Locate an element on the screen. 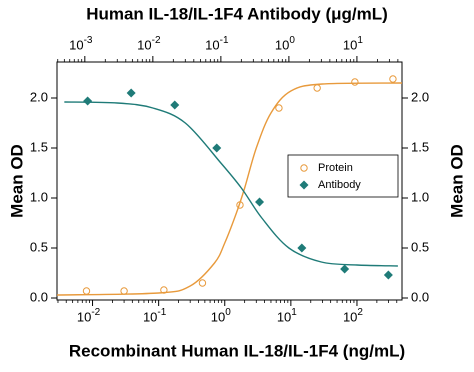 Image resolution: width=474 pixels, height=372 pixels. x-tick-label-exponent: -2 is located at coordinates (95, 312).